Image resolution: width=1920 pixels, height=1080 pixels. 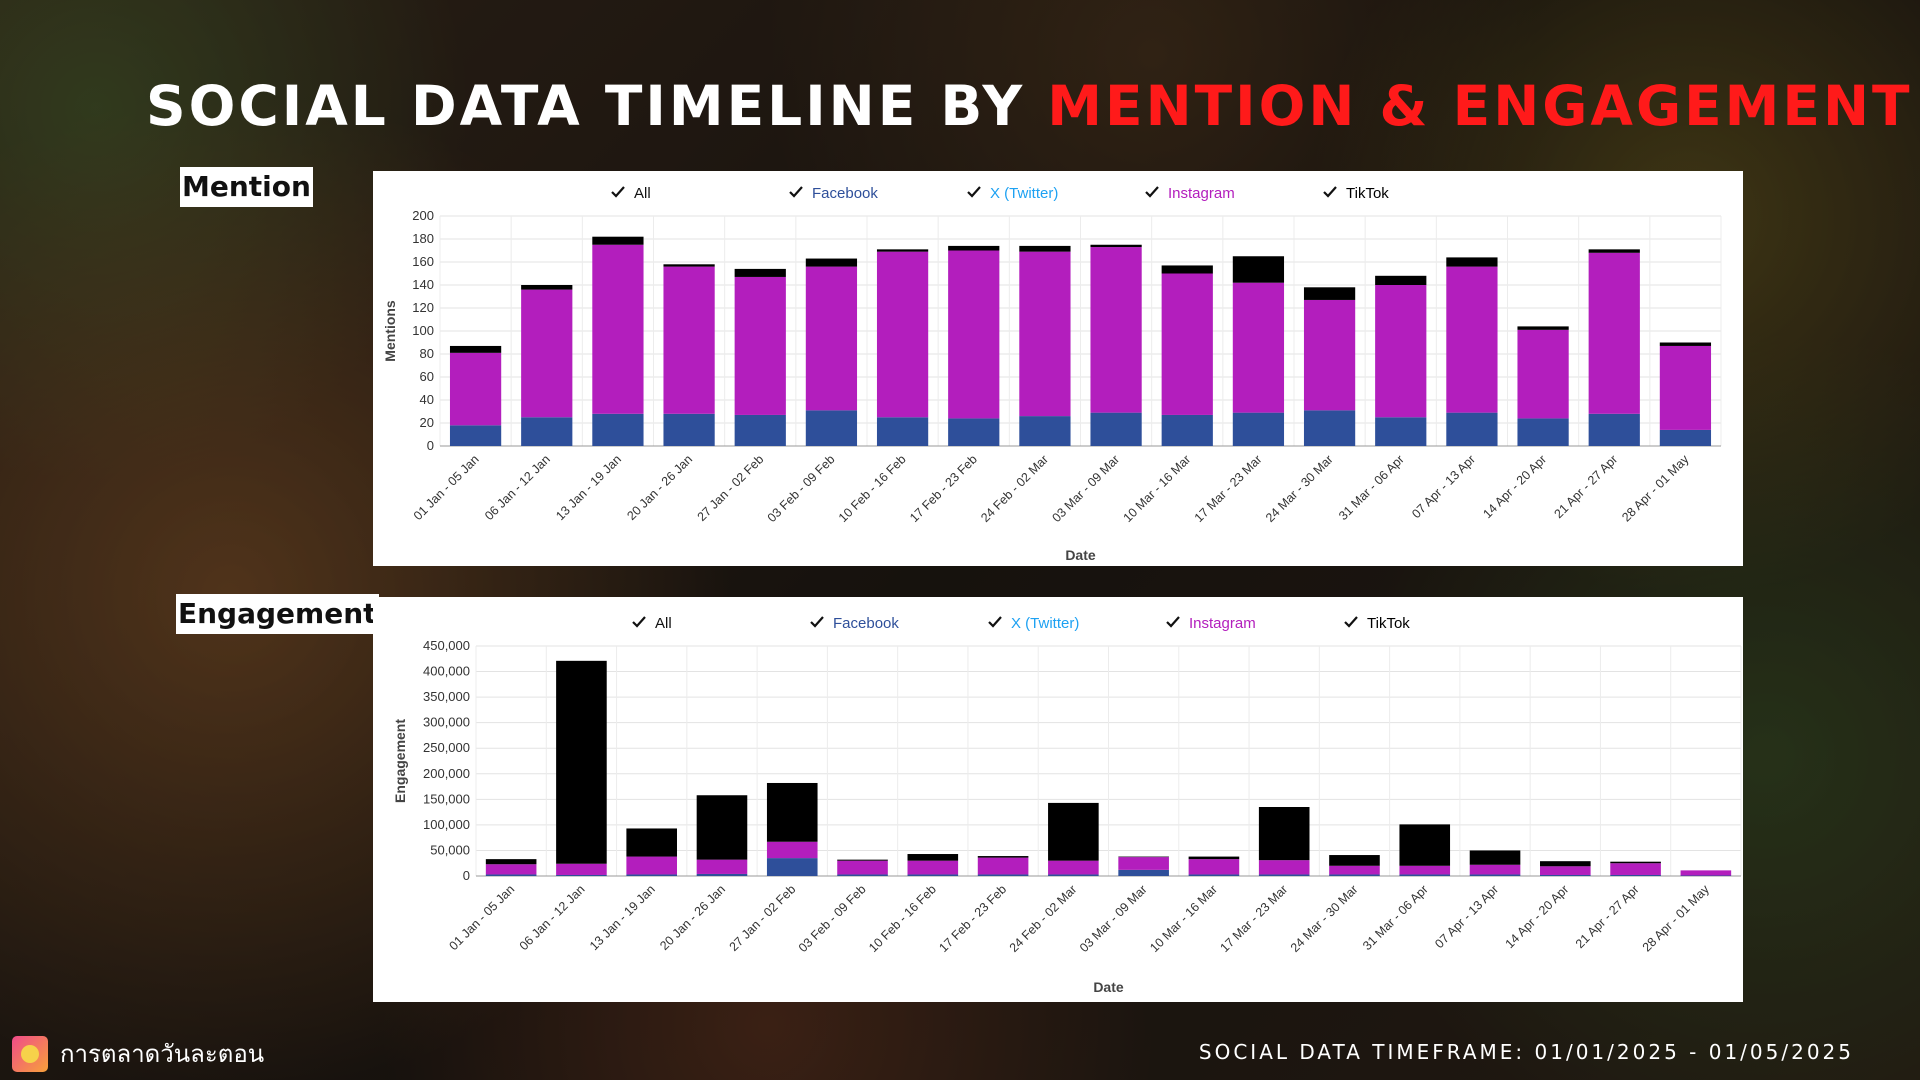 I want to click on legend-label: TikTok, so click(x=1388, y=623).